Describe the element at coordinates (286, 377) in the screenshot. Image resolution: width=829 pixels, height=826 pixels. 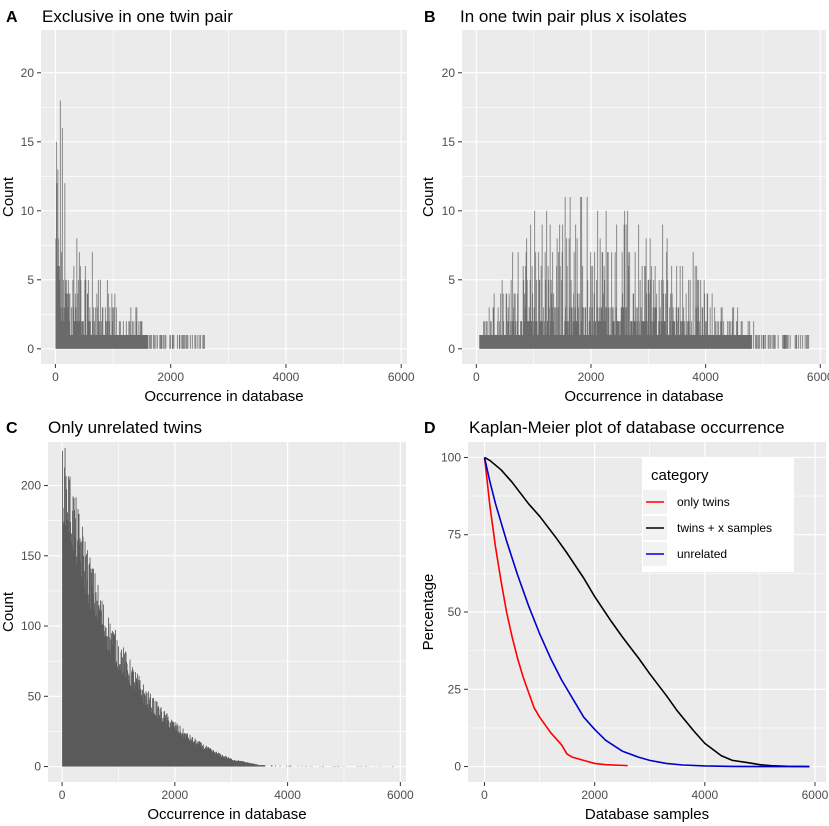
I see `x-tick-label: 4000` at that location.